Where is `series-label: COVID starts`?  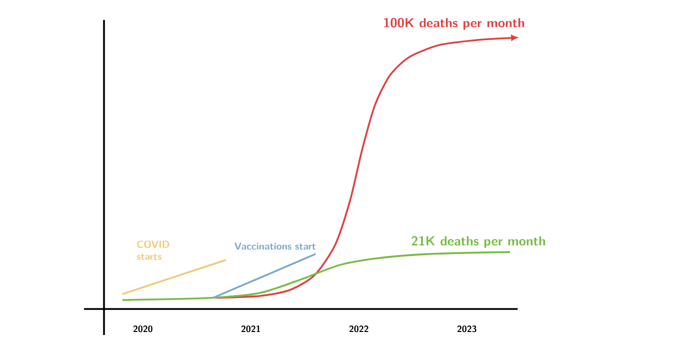 series-label: COVID starts is located at coordinates (153, 250).